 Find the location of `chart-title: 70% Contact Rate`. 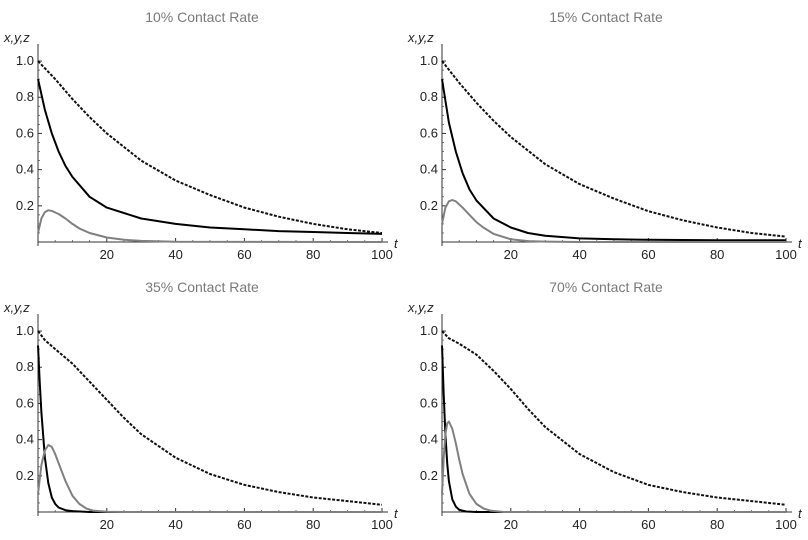

chart-title: 70% Contact Rate is located at coordinates (606, 287).